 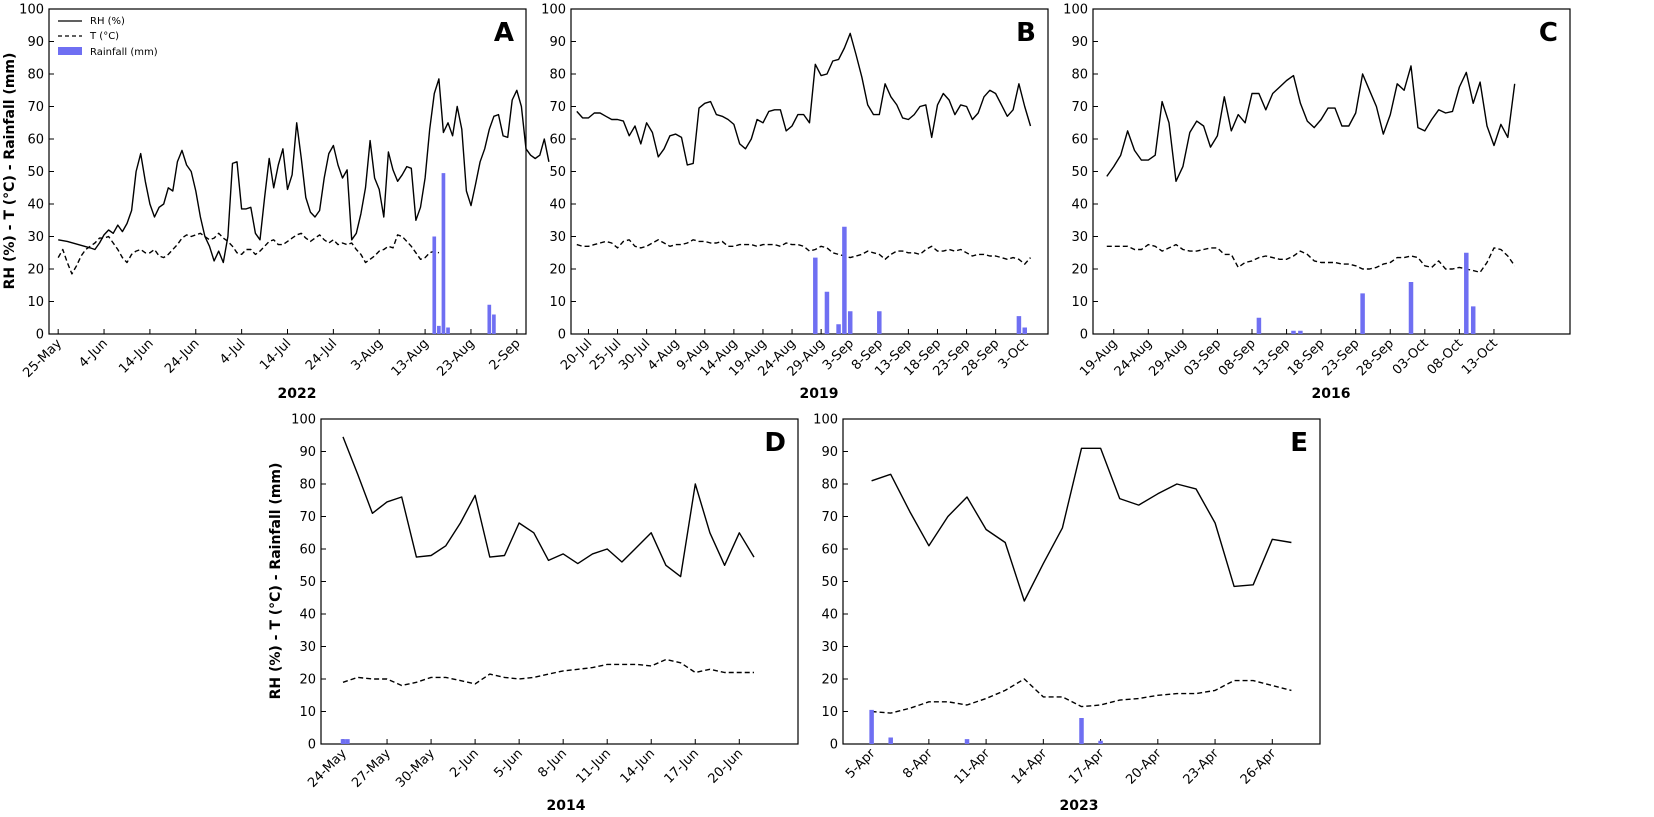 What do you see at coordinates (1237, 357) in the screenshot?
I see `x-tick-label: 08-Sep` at bounding box center [1237, 357].